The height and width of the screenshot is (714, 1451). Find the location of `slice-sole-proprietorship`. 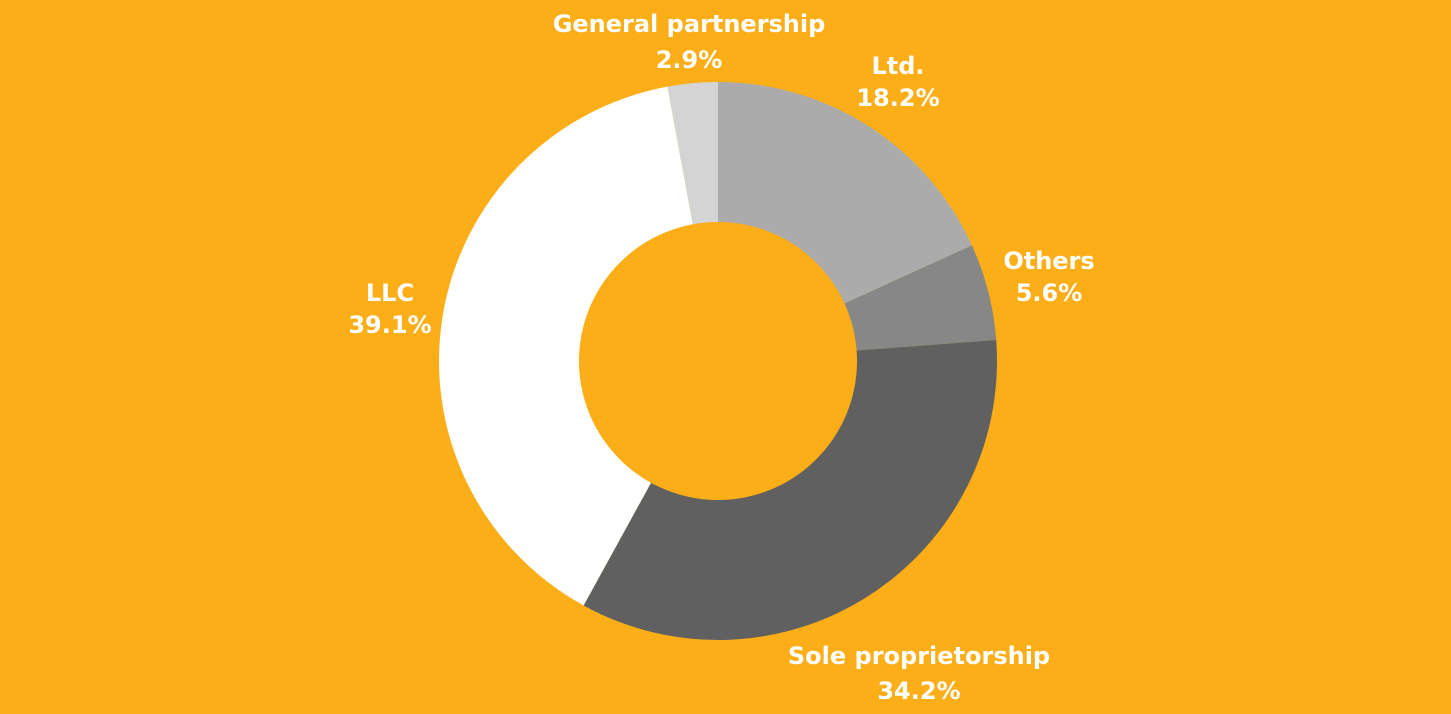

slice-sole-proprietorship is located at coordinates (790, 489).